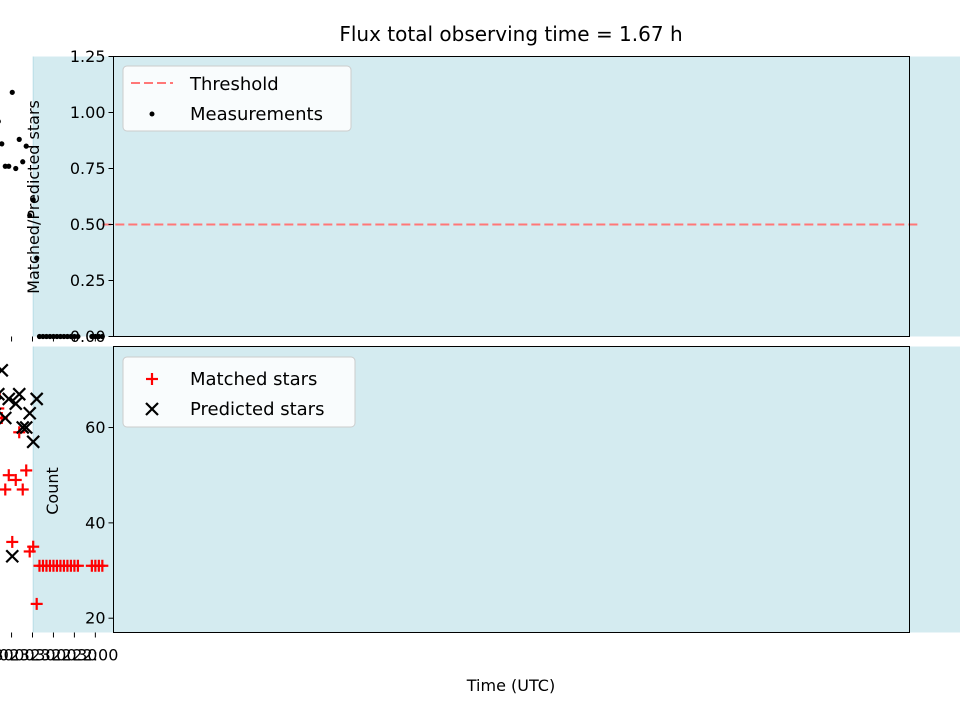 This screenshot has width=960, height=720. Describe the element at coordinates (95, 618) in the screenshot. I see `bottom-y-tick-label: 20` at that location.